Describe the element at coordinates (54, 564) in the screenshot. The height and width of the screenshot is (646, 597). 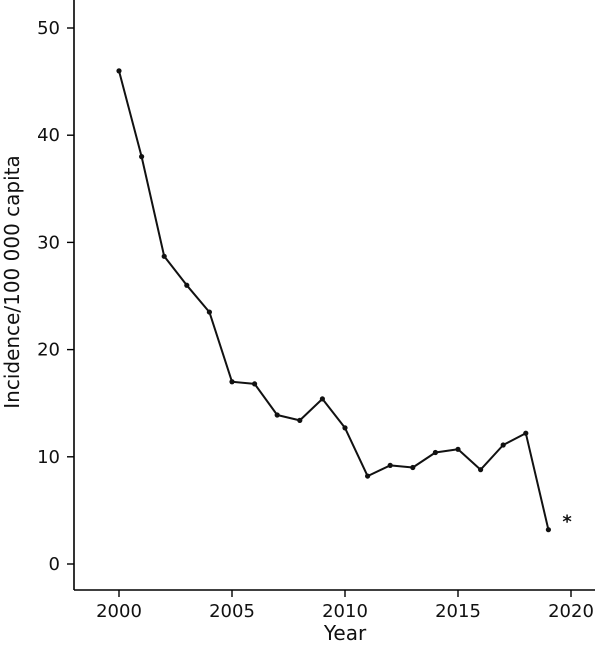
I see `y-tick-label: 0` at that location.